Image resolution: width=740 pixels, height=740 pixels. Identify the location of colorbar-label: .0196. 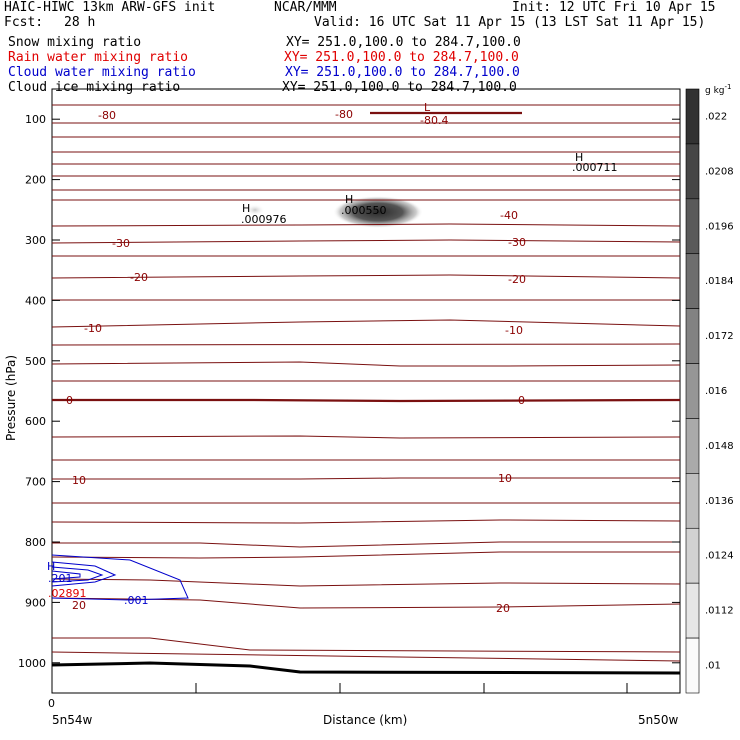
(719, 226).